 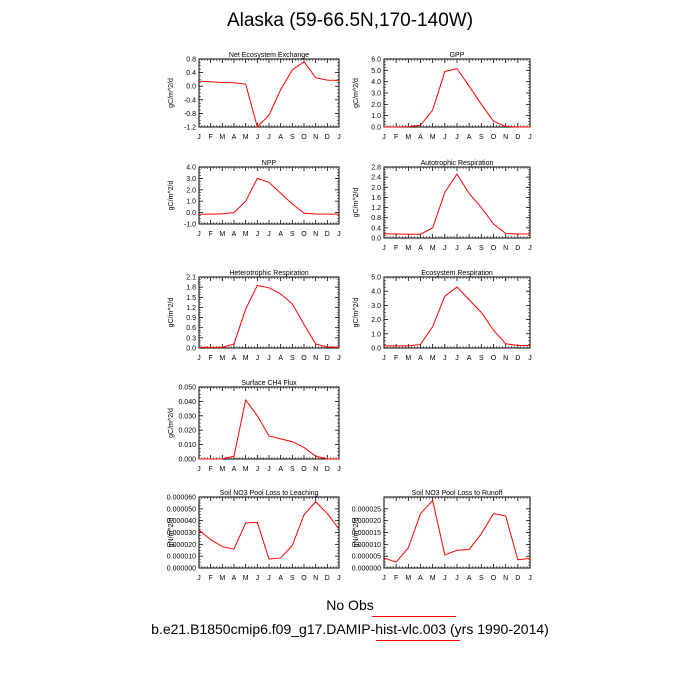 I want to click on panel-8-ytick-label: 0.000025, so click(x=366, y=509).